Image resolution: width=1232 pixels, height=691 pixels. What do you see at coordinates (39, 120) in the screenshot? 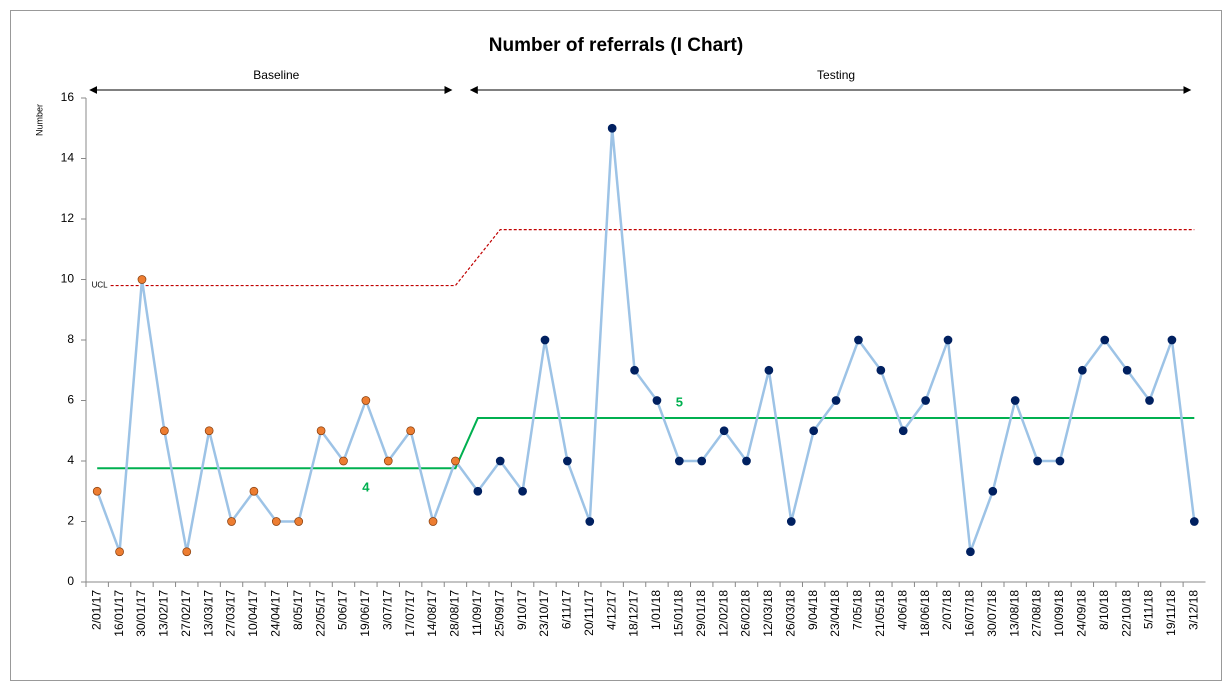
I see `y-axis-label: Number` at bounding box center [39, 120].